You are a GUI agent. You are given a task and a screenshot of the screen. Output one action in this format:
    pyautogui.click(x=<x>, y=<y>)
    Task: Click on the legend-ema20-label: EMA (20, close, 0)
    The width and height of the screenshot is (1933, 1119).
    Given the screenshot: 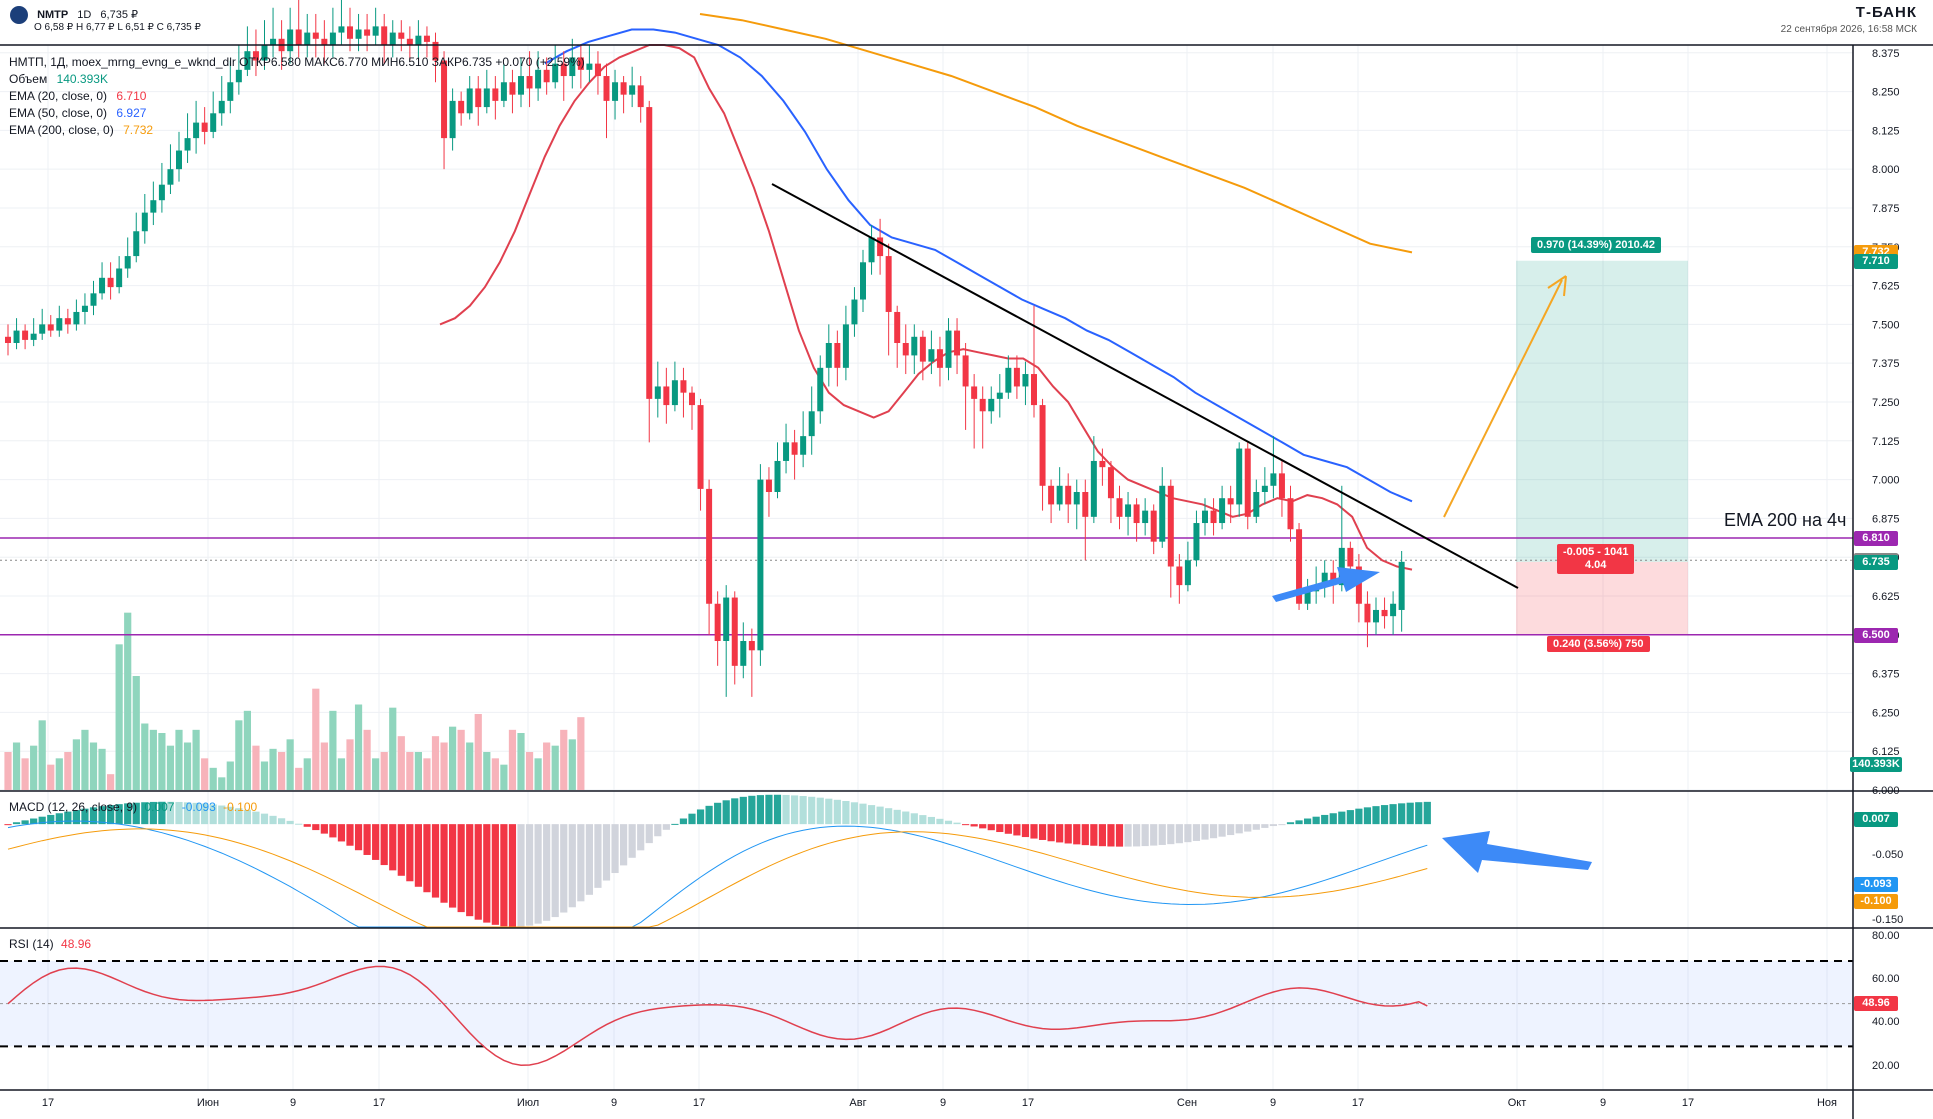 What is the action you would take?
    pyautogui.click(x=58, y=96)
    